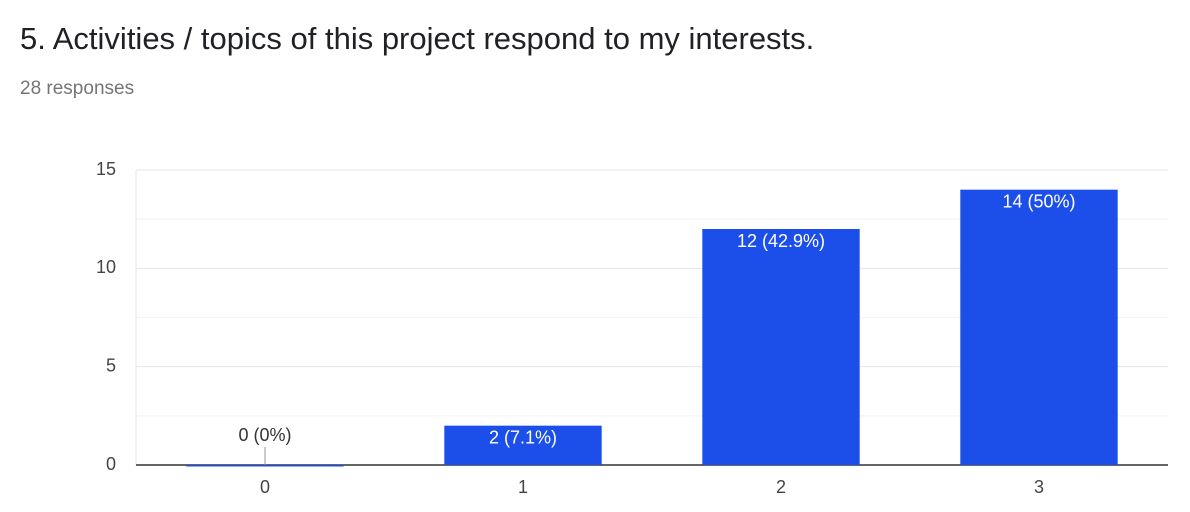  What do you see at coordinates (1038, 201) in the screenshot?
I see `data-label: 14 (50%)` at bounding box center [1038, 201].